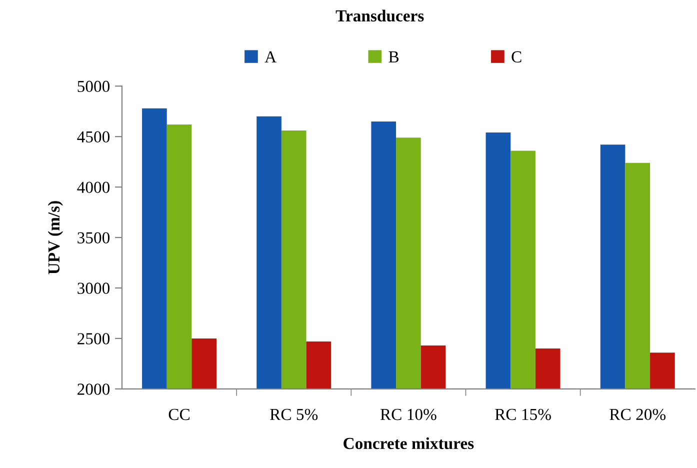 This screenshot has width=697, height=468. I want to click on y-tick-label: 3500, so click(94, 238).